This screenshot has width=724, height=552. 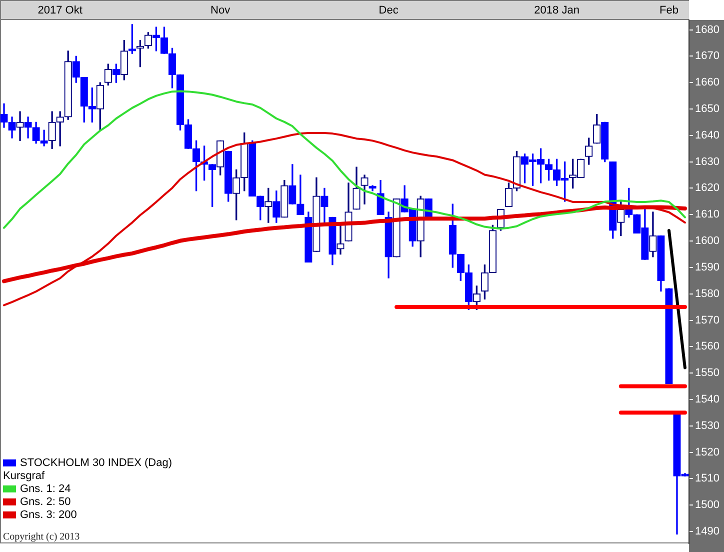 What do you see at coordinates (60, 10) in the screenshot?
I see `x-tick-label: 2017 Okt` at bounding box center [60, 10].